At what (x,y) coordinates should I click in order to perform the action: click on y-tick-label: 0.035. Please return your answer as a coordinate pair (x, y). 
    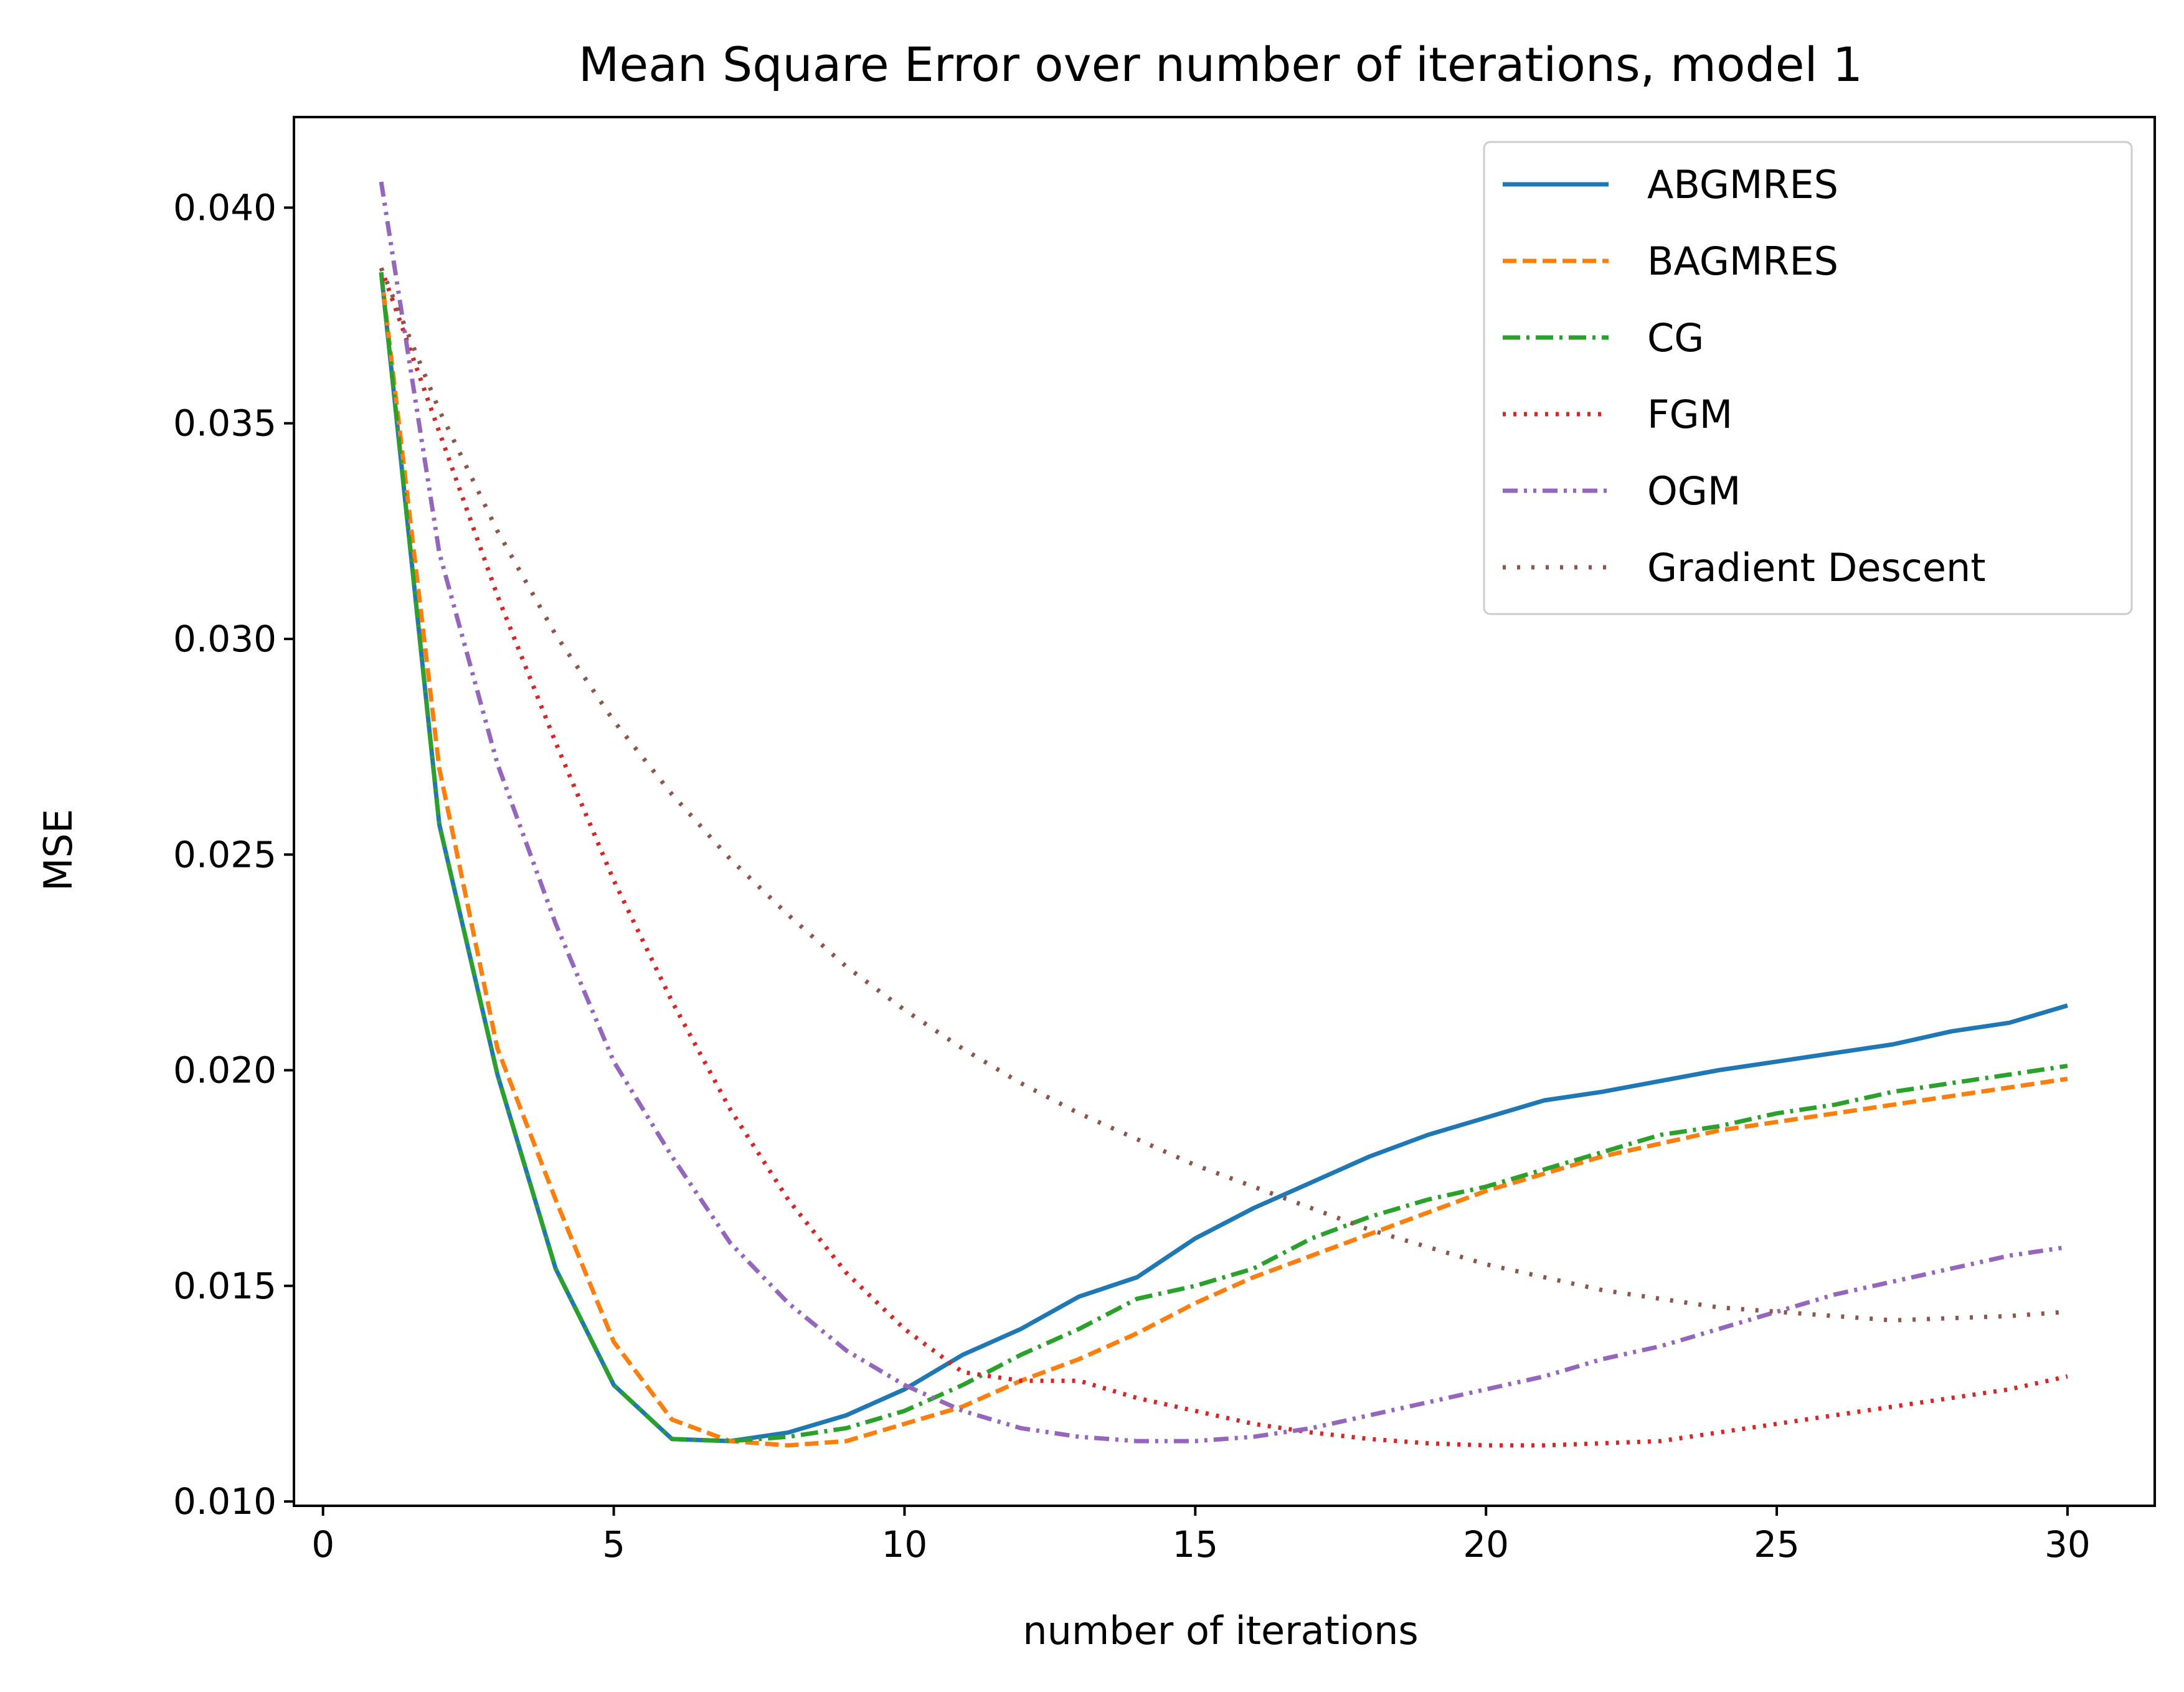
    Looking at the image, I should click on (225, 423).